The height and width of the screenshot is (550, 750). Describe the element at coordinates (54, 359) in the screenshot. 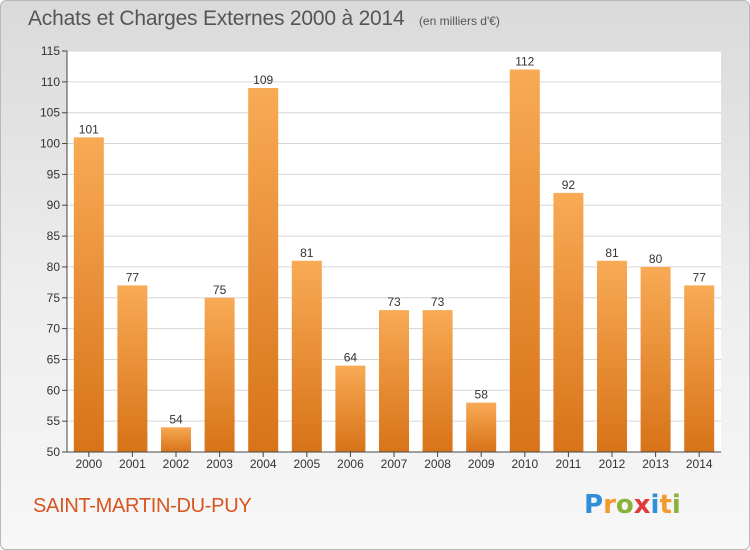

I see `y-tick-label: 65` at that location.